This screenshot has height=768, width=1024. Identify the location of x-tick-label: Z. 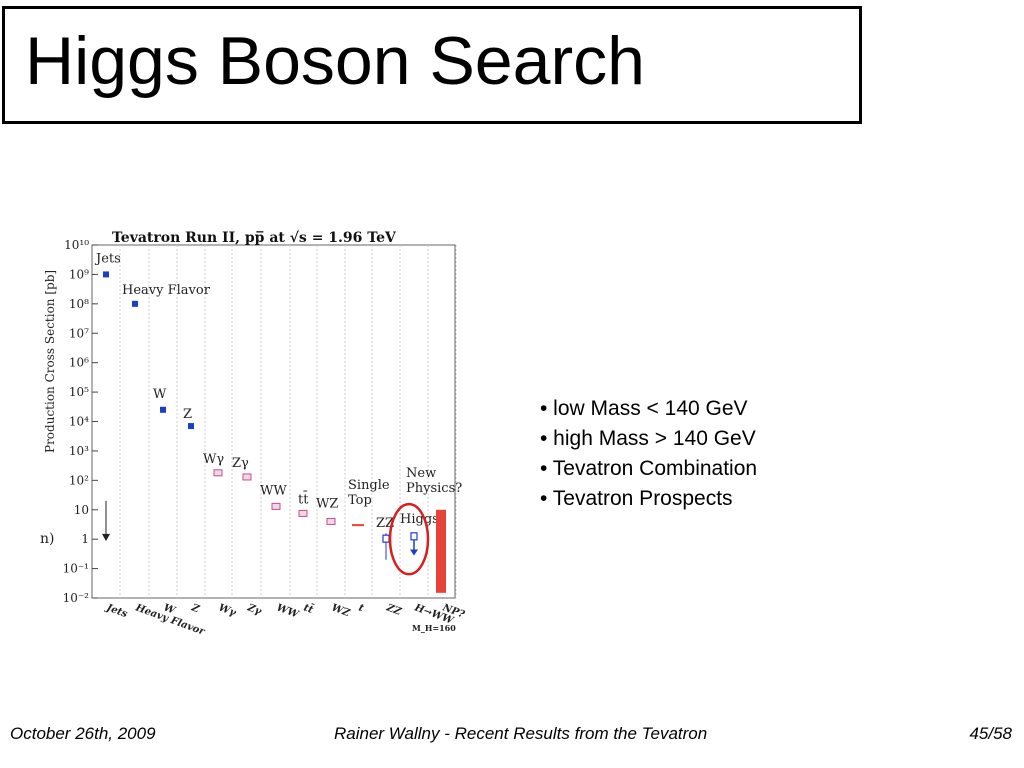
(195, 608).